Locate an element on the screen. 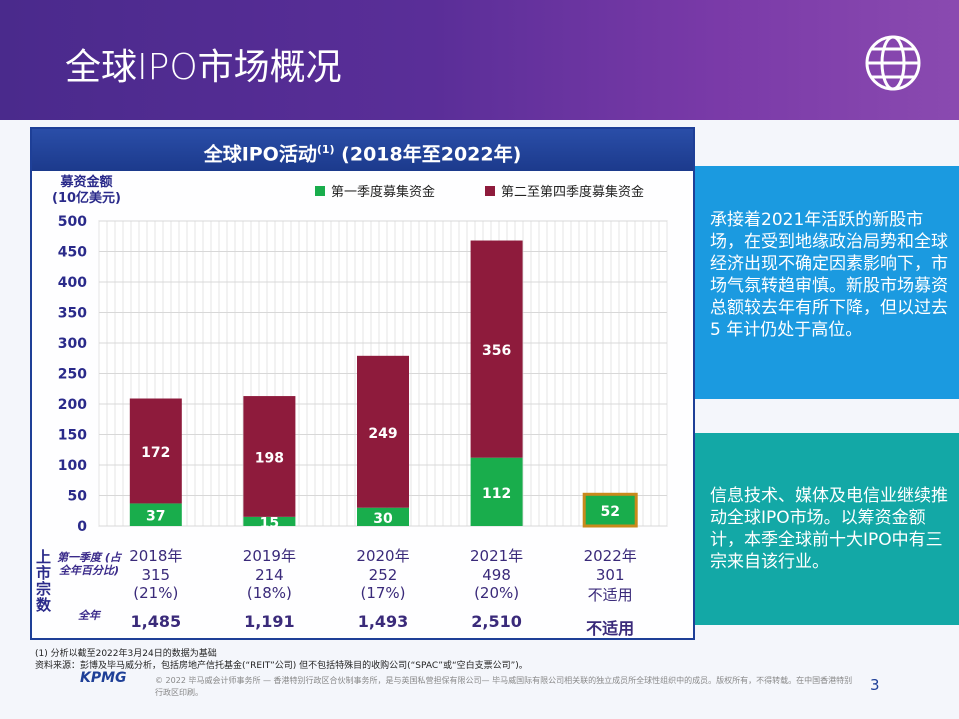  q1-count: 498 is located at coordinates (496, 575).